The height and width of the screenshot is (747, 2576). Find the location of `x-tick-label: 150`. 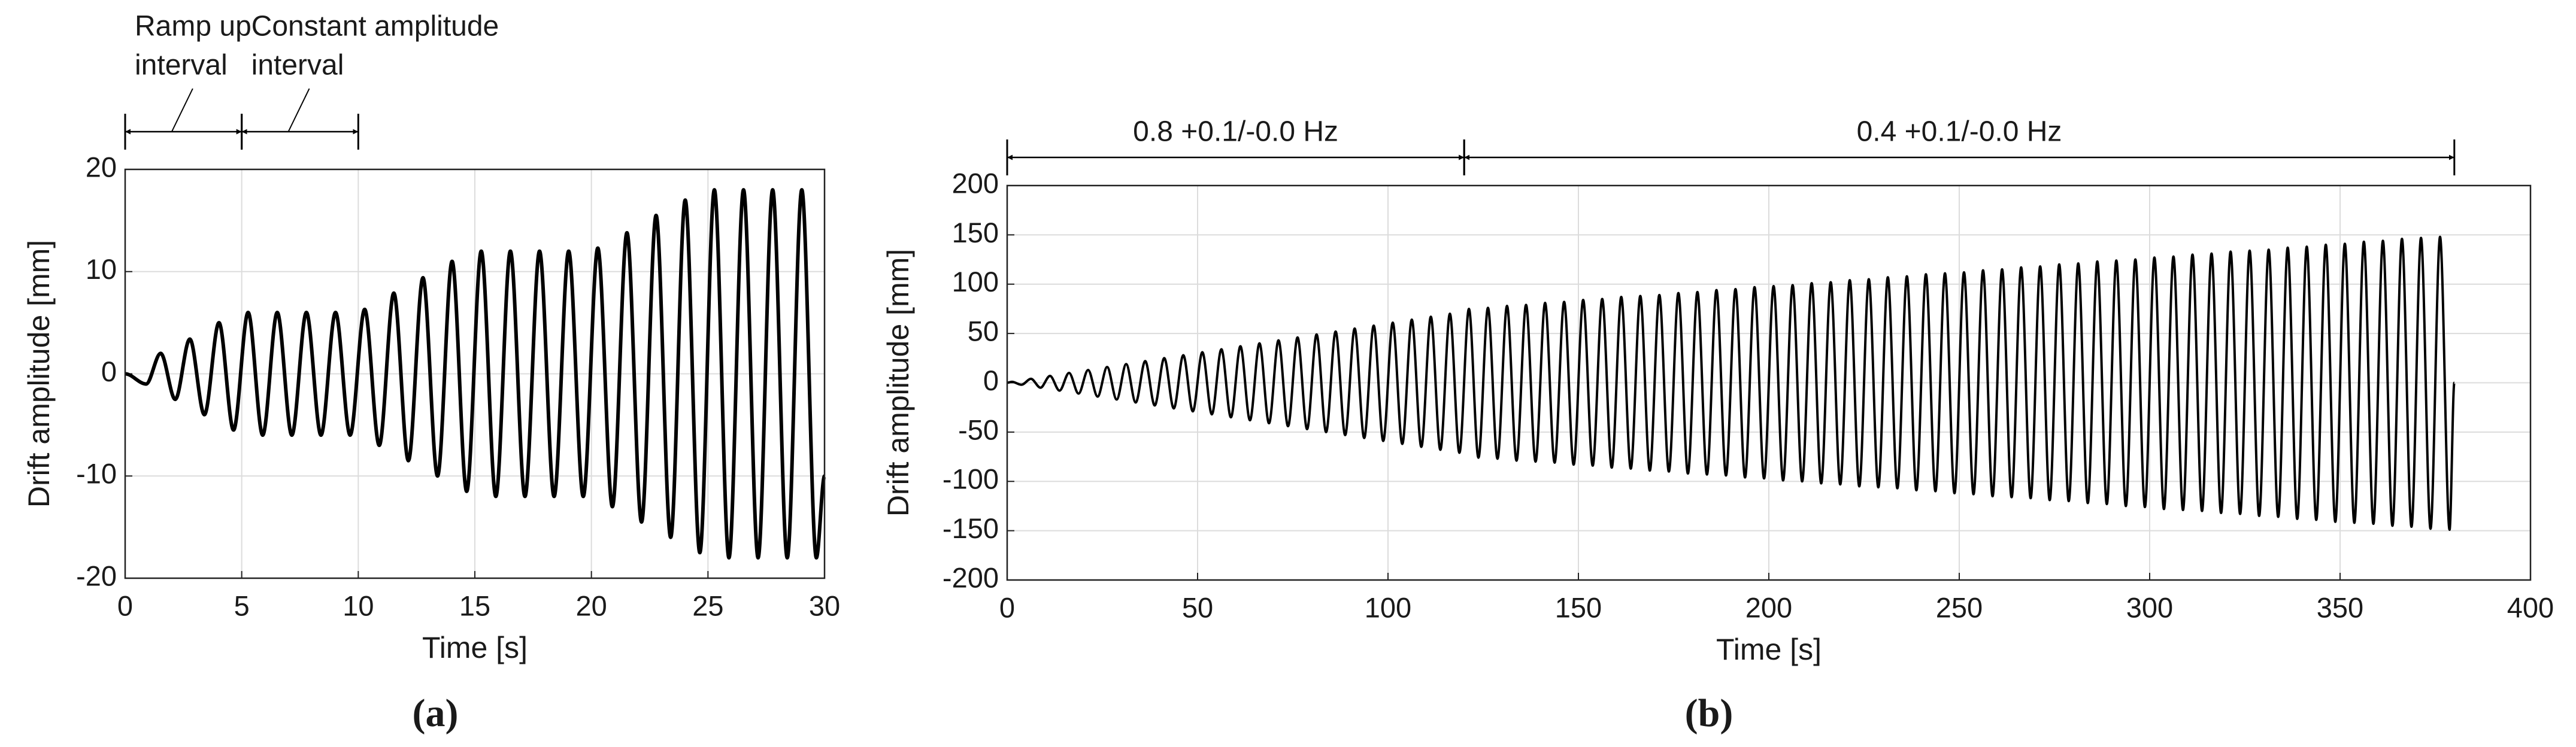

x-tick-label: 150 is located at coordinates (1578, 607).